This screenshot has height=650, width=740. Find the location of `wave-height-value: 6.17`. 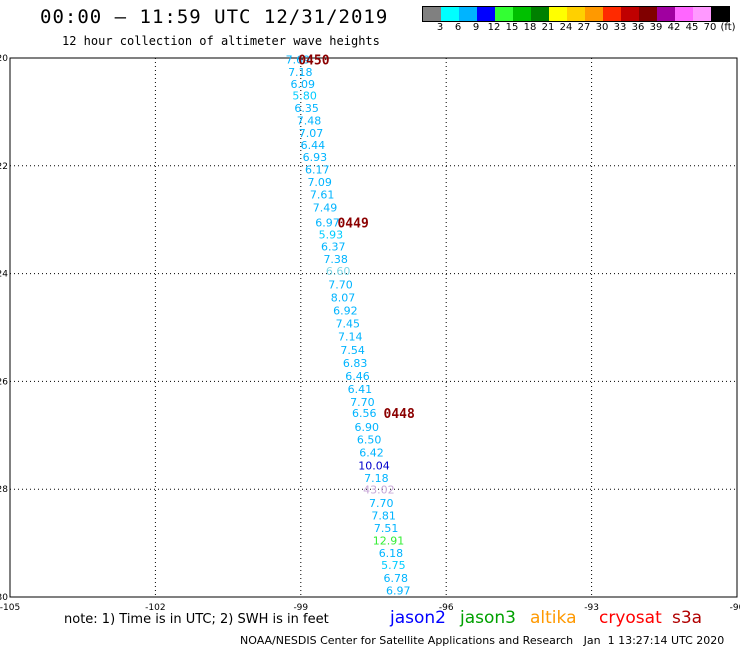

wave-height-value: 6.17 is located at coordinates (317, 170).